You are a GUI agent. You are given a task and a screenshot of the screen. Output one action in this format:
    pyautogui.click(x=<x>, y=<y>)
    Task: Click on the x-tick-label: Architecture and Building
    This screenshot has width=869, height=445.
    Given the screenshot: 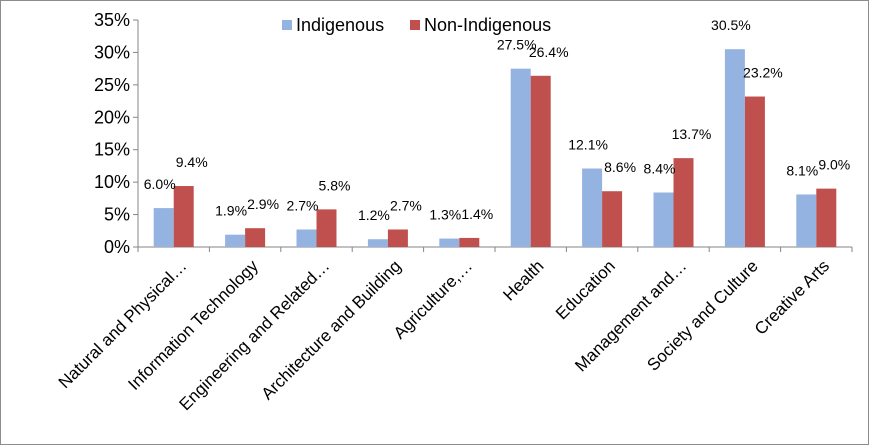 What is the action you would take?
    pyautogui.click(x=331, y=329)
    